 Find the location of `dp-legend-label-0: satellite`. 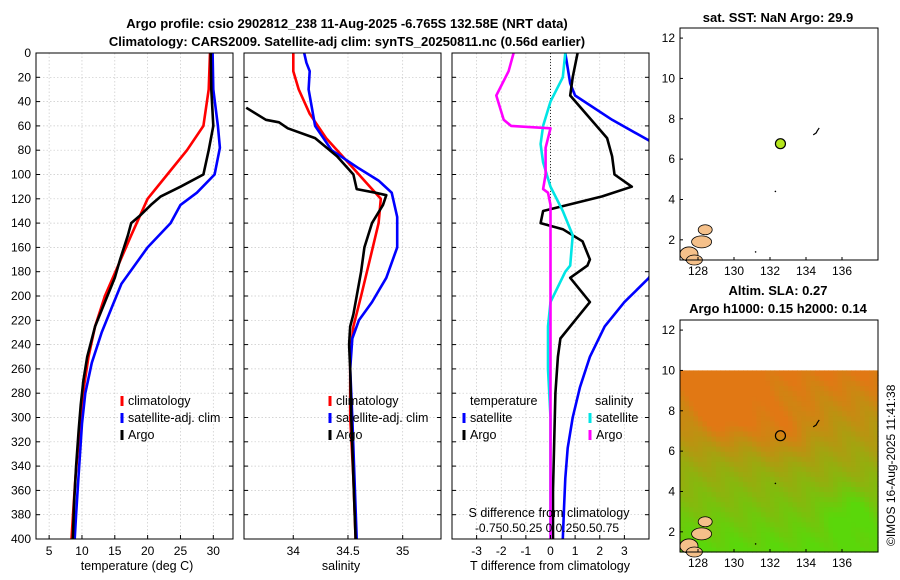

dp-legend-label-0: satellite is located at coordinates (491, 418).